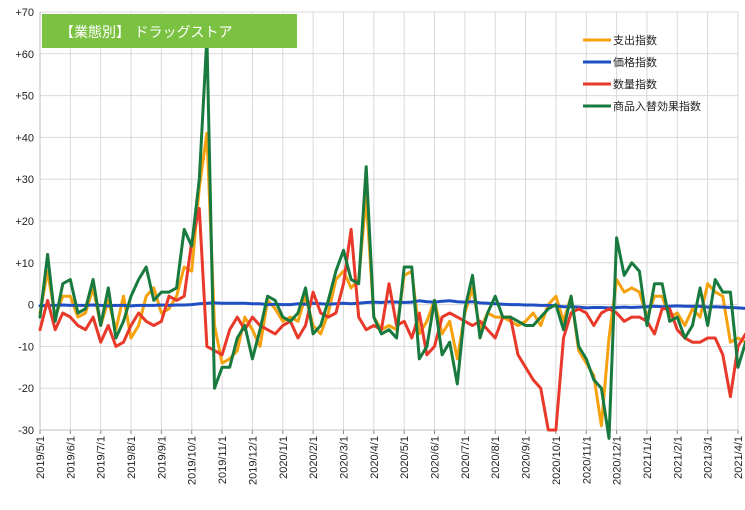 This screenshot has height=510, width=745. What do you see at coordinates (24, 180) in the screenshot?
I see `y-tick-label: +30` at bounding box center [24, 180].